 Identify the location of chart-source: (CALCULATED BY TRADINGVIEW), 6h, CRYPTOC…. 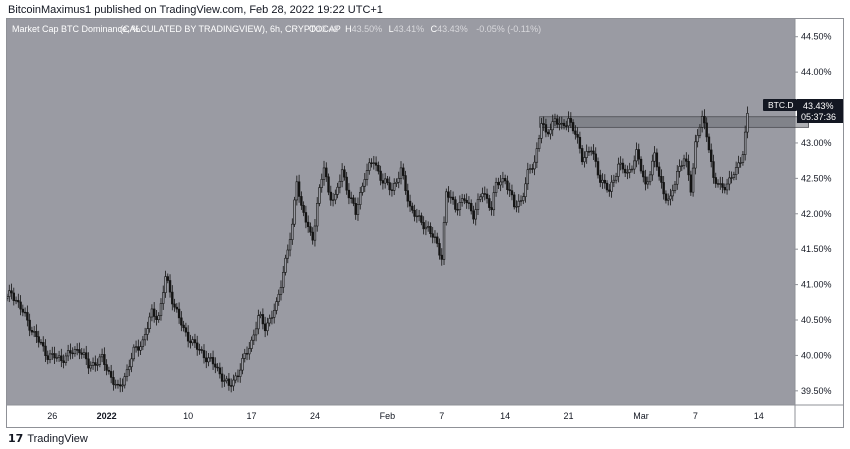
(230, 29).